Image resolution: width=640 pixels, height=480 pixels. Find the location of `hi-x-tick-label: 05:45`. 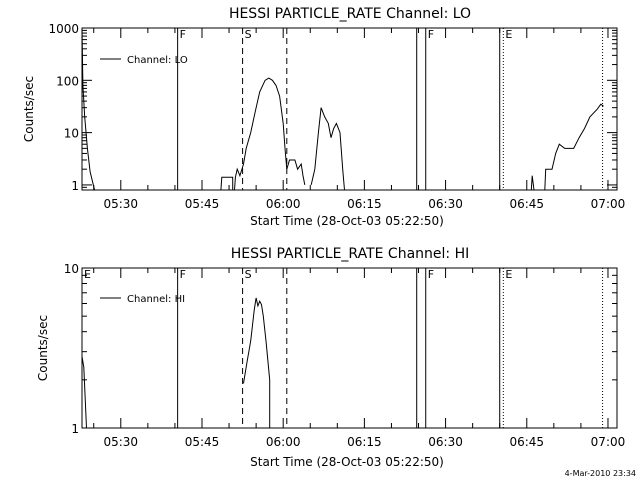

hi-x-tick-label: 05:45 is located at coordinates (202, 442).